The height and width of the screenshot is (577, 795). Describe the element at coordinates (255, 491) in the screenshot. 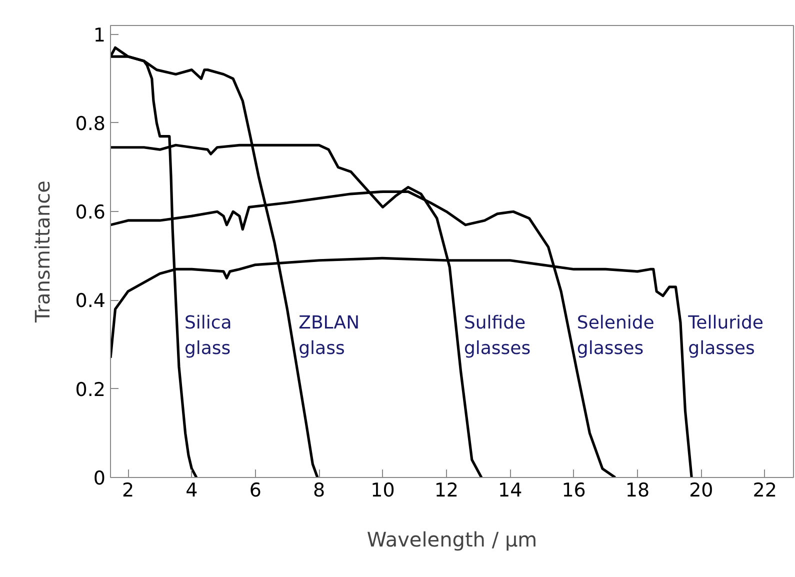

I see `x-tick-label: 6` at that location.